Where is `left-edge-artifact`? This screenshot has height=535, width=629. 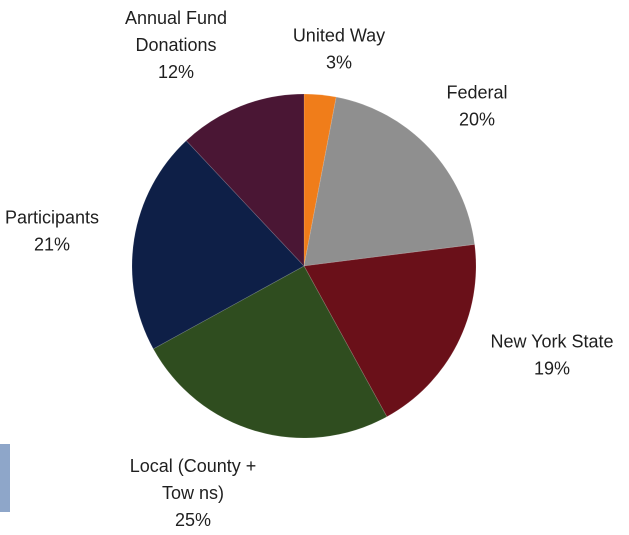 left-edge-artifact is located at coordinates (5, 478).